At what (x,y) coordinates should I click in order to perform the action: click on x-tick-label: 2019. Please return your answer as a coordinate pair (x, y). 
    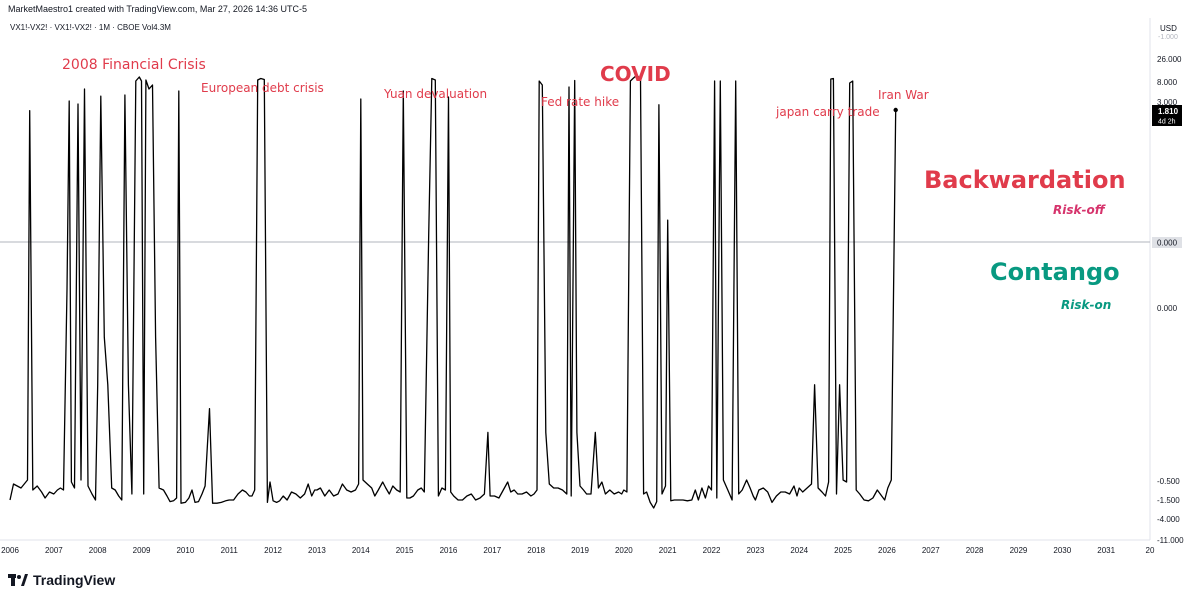
    Looking at the image, I should click on (580, 550).